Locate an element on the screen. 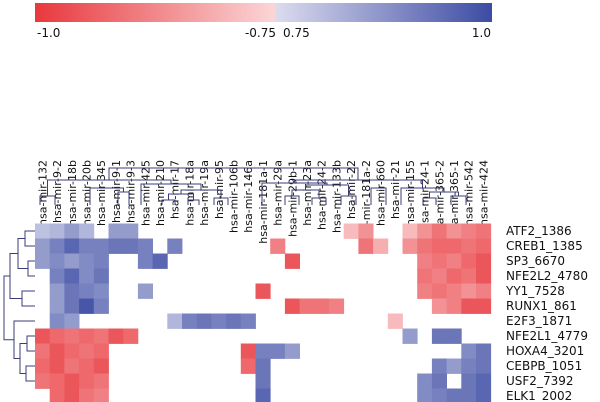  column-label: hsa-mir-106b is located at coordinates (233, 196).